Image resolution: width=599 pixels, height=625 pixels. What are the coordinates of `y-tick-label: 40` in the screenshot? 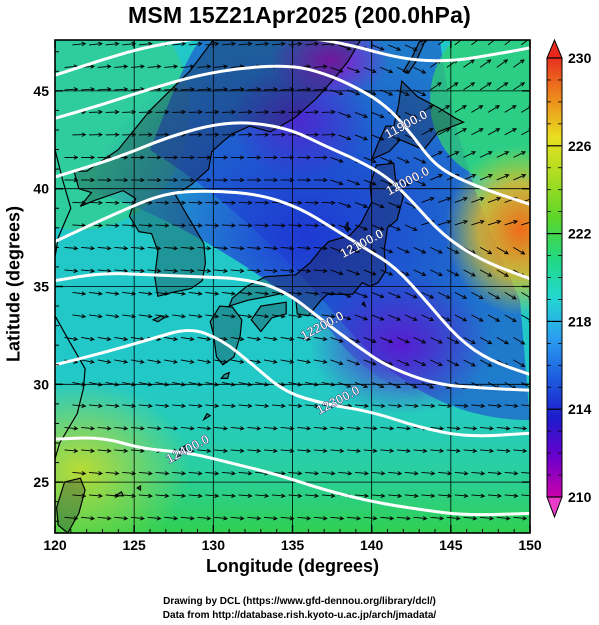 It's located at (41, 189).